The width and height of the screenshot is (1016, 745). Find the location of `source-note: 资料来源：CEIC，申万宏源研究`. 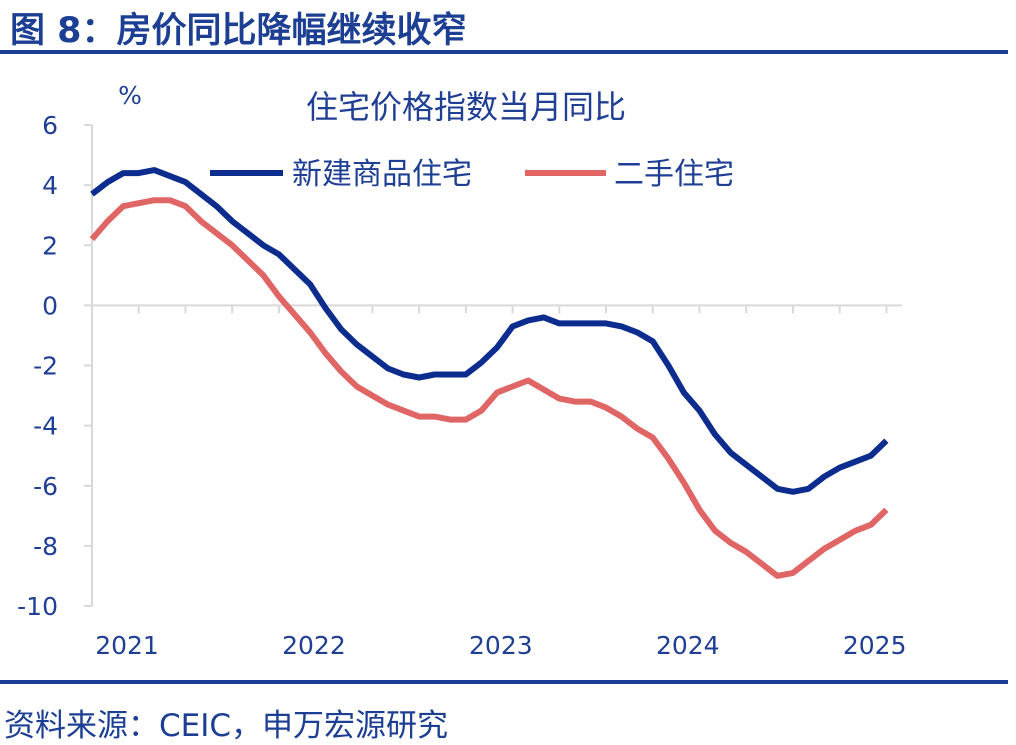

source-note: 资料来源：CEIC，申万宏源研究 is located at coordinates (226, 726).